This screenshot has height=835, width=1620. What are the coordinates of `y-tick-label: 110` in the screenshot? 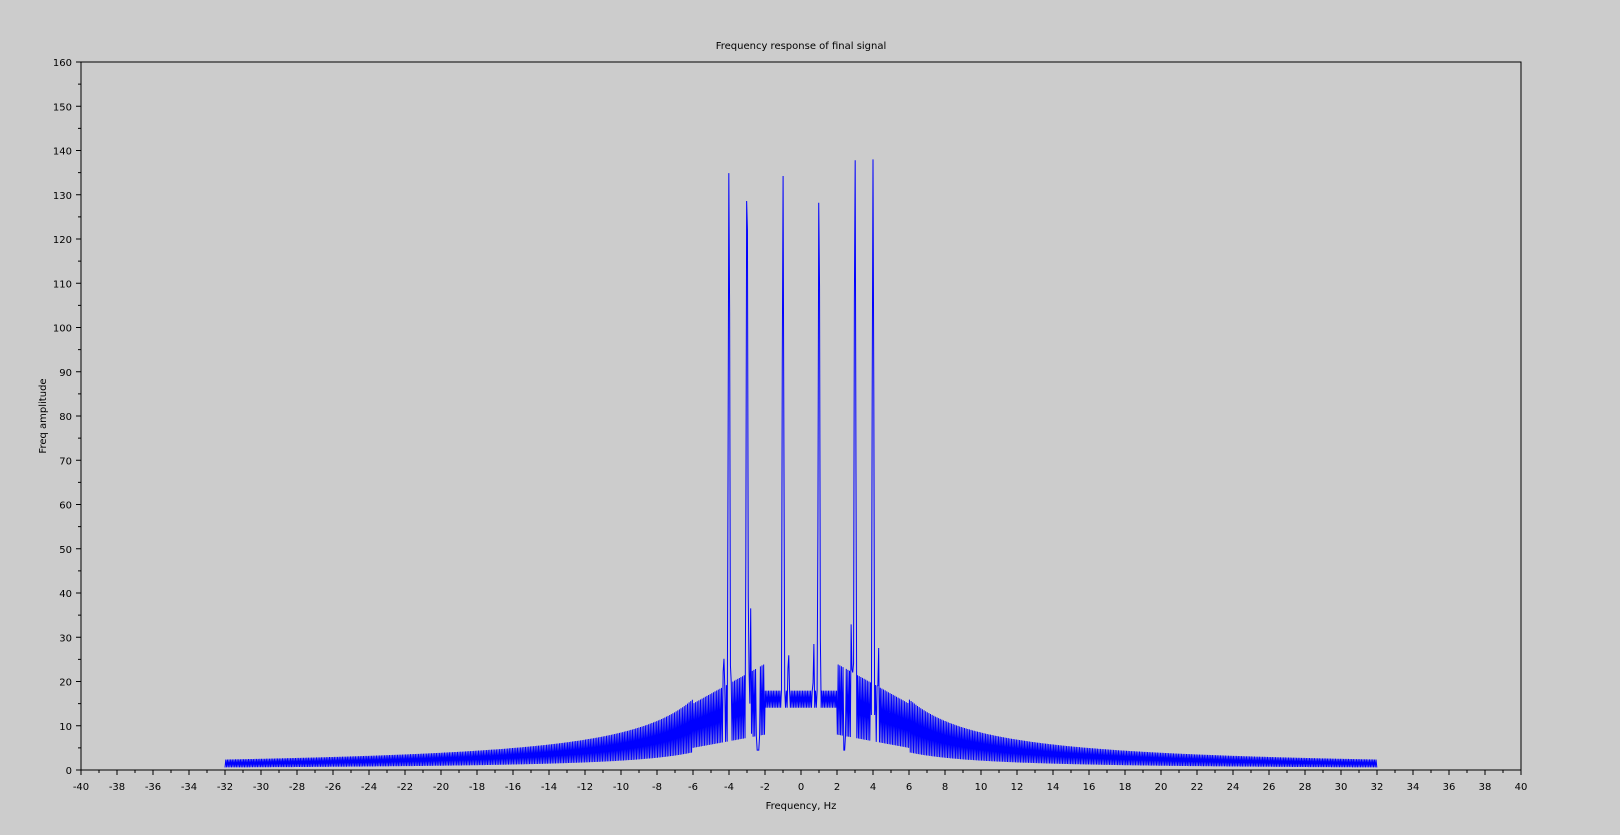 It's located at (62, 284).